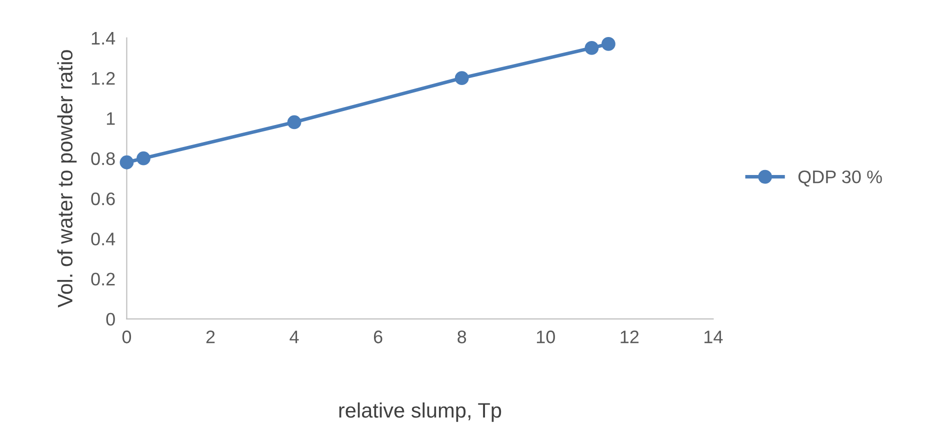 The width and height of the screenshot is (925, 431). I want to click on x-tick-label: 0, so click(127, 337).